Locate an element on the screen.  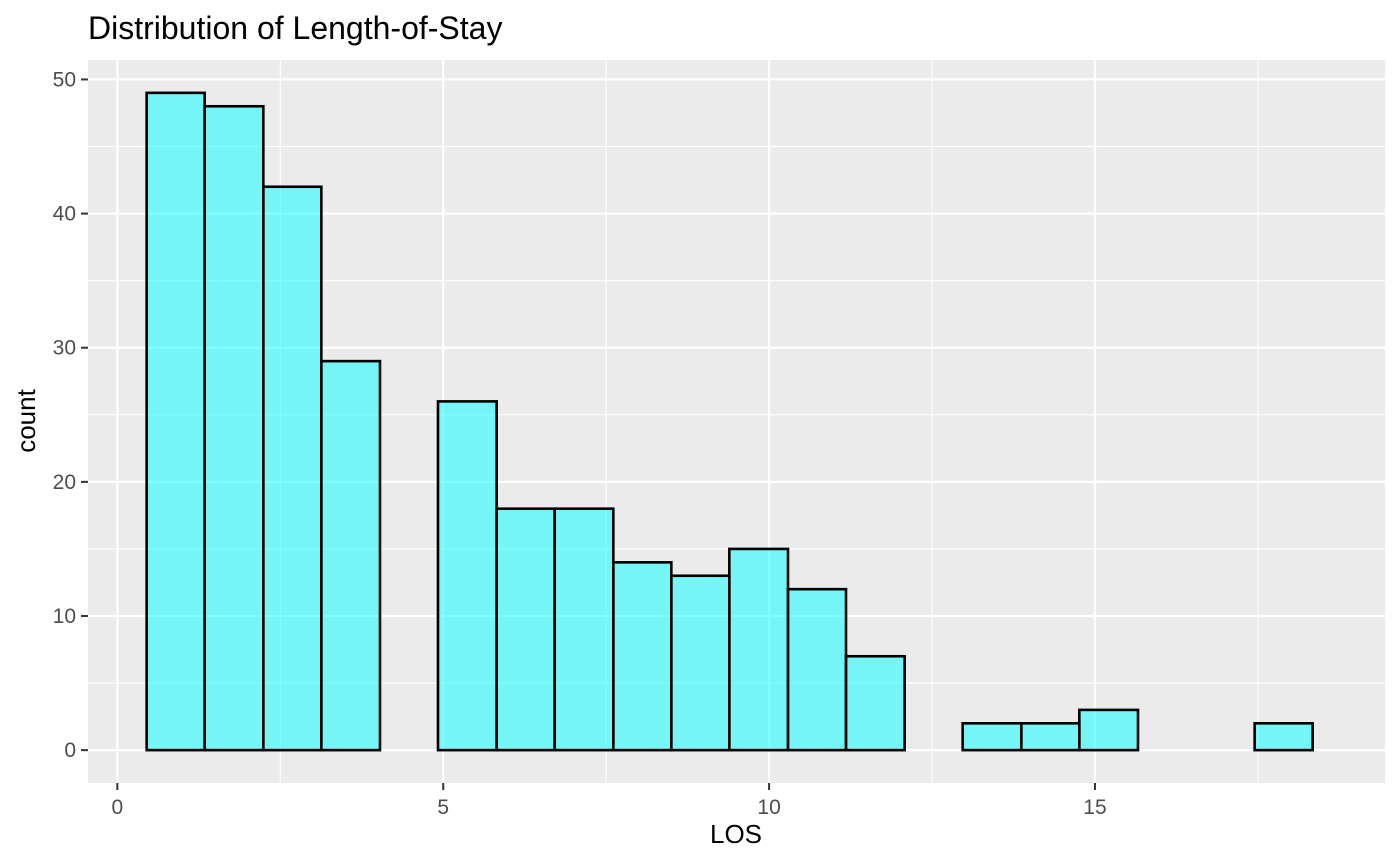
y-tick-label: 40 is located at coordinates (64, 214).